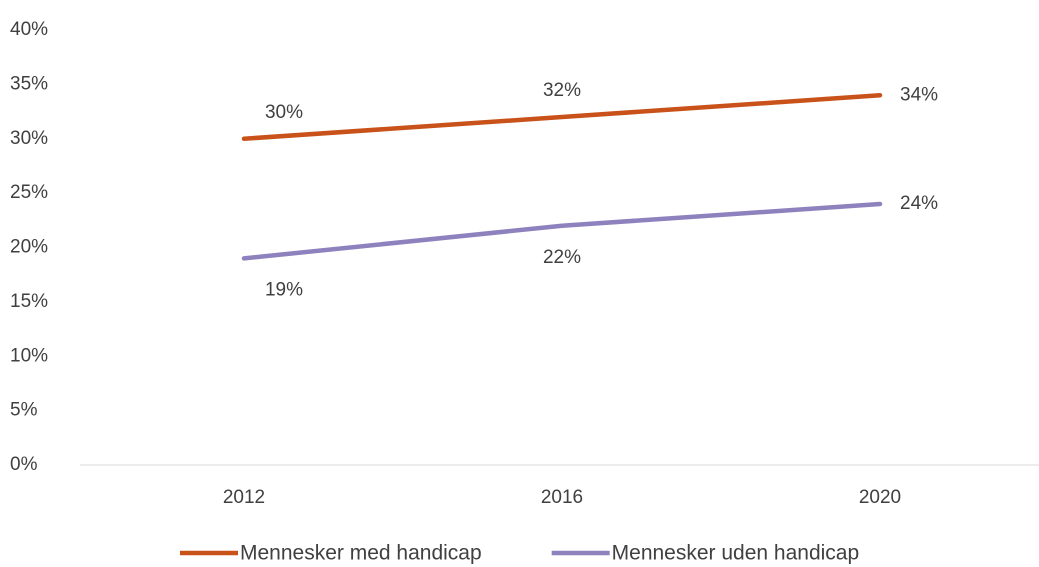 The height and width of the screenshot is (567, 1039). What do you see at coordinates (919, 203) in the screenshot?
I see `data-label: 24%` at bounding box center [919, 203].